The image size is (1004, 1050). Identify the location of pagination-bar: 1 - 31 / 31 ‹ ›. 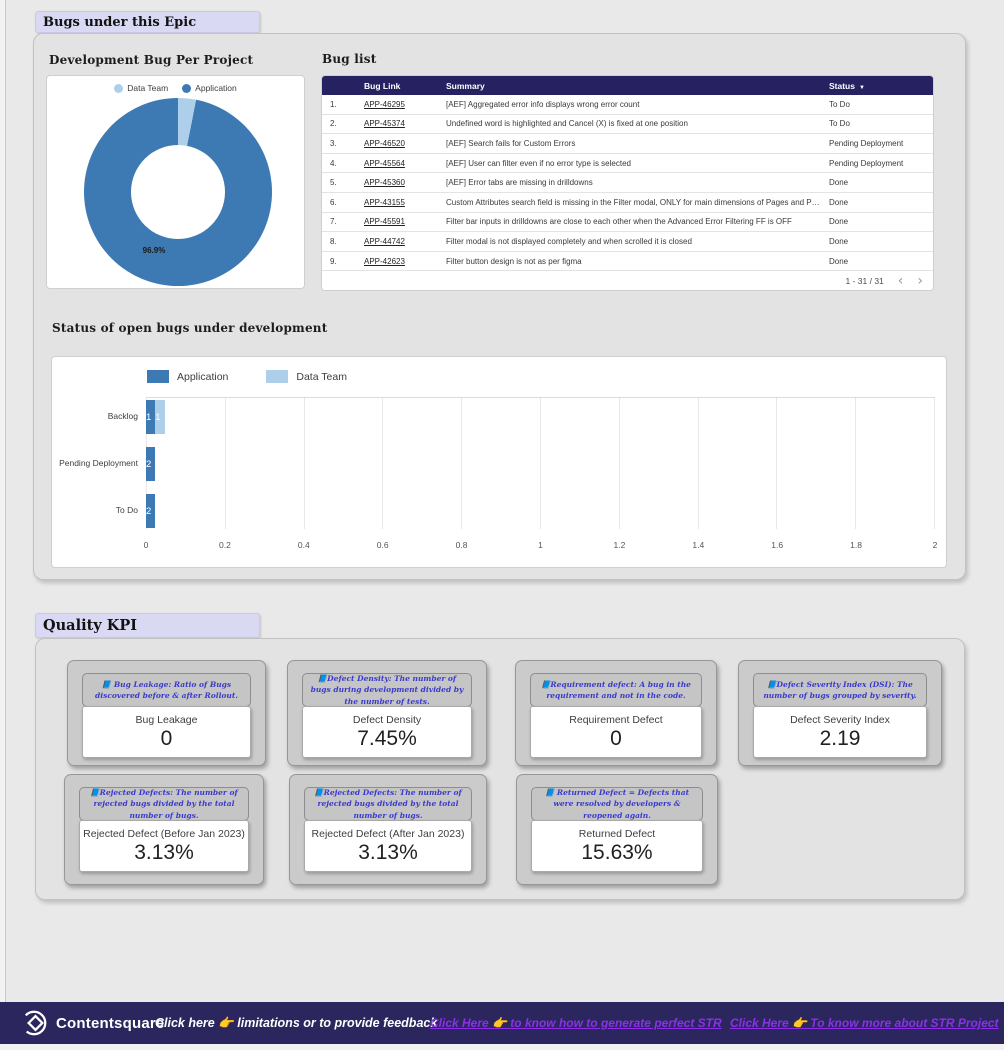
(627, 280).